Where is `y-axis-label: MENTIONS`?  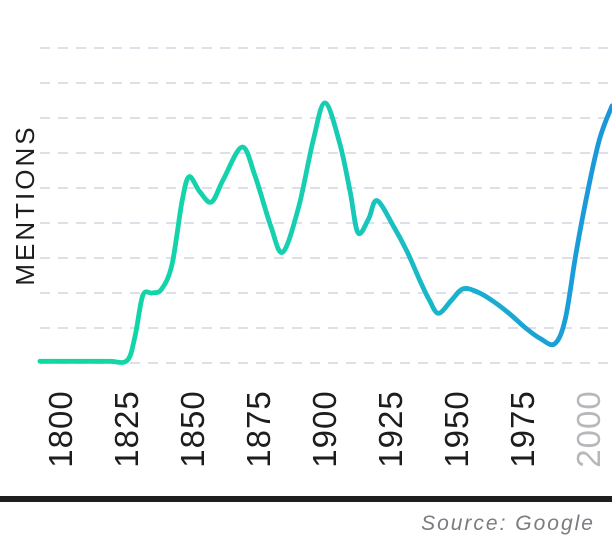 y-axis-label: MENTIONS is located at coordinates (25, 205).